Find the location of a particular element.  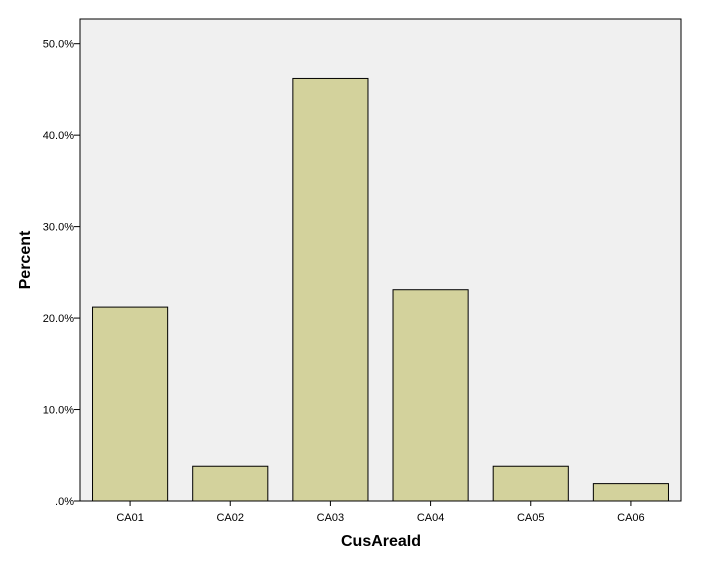

bar-ca03 is located at coordinates (330, 289).